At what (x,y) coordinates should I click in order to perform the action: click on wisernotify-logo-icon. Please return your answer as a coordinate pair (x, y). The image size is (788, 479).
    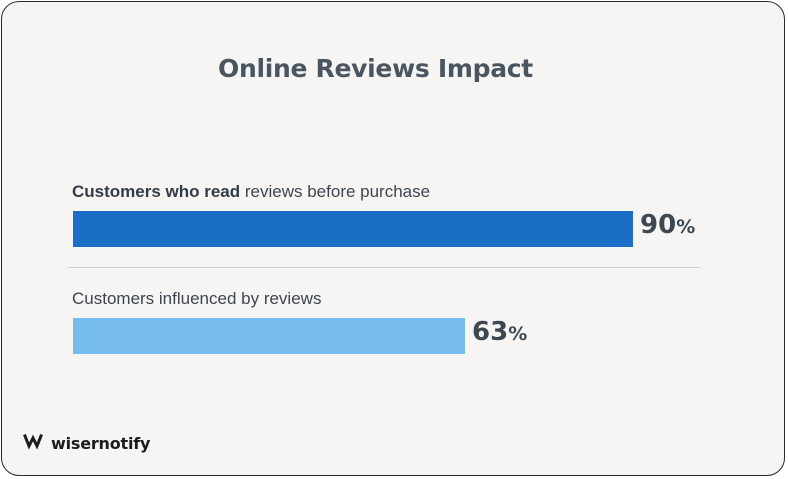
    Looking at the image, I should click on (34, 443).